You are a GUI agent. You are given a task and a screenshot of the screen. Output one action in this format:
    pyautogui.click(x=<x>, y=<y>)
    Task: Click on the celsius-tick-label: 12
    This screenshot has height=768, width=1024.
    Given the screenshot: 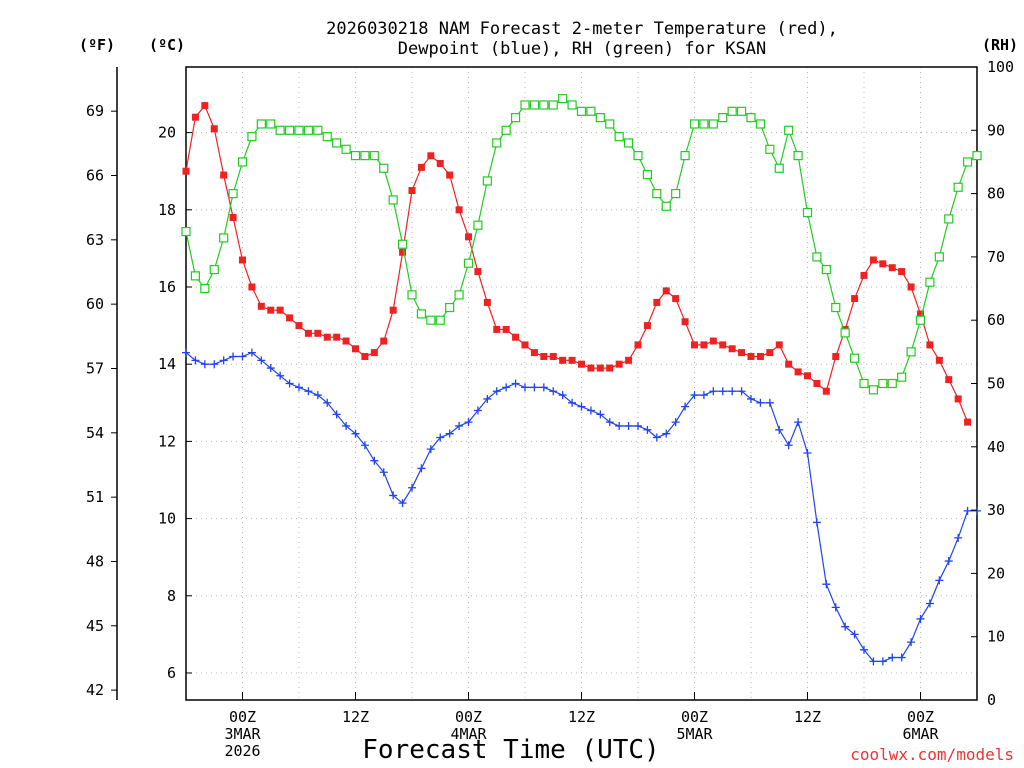 What is the action you would take?
    pyautogui.click(x=167, y=441)
    